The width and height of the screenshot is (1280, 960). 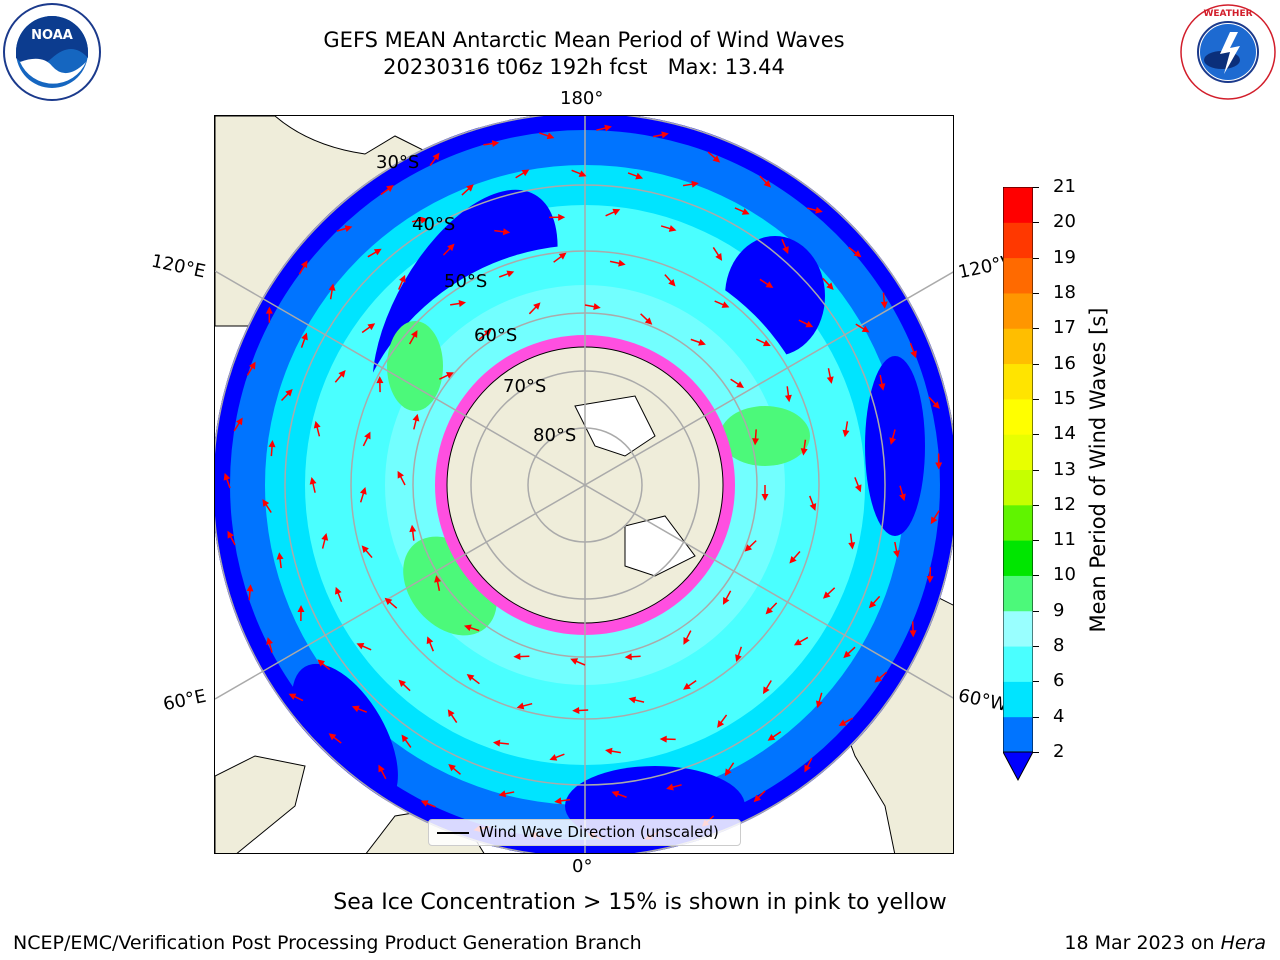 I want to click on lon-label-60w: 60°W, so click(x=983, y=700).